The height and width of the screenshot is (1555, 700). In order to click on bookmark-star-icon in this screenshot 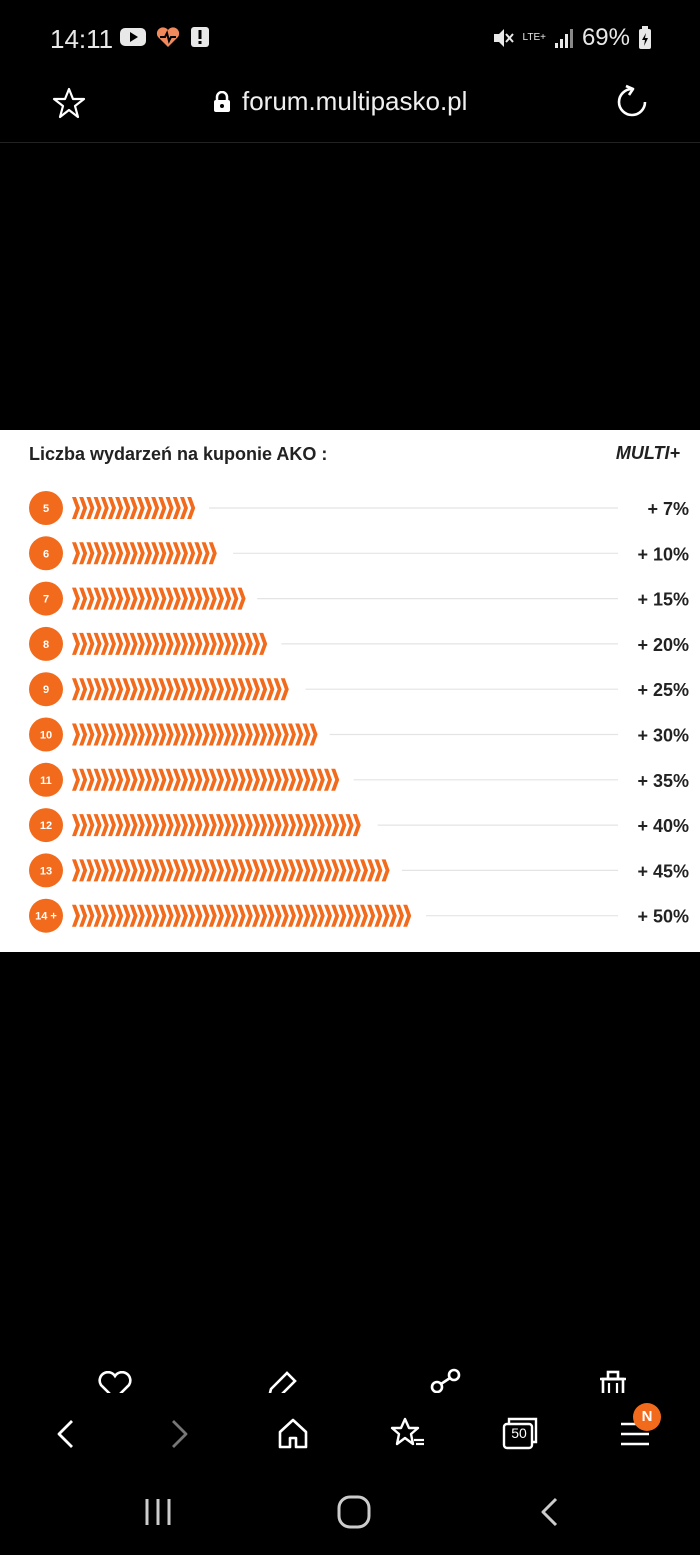, I will do `click(69, 103)`.